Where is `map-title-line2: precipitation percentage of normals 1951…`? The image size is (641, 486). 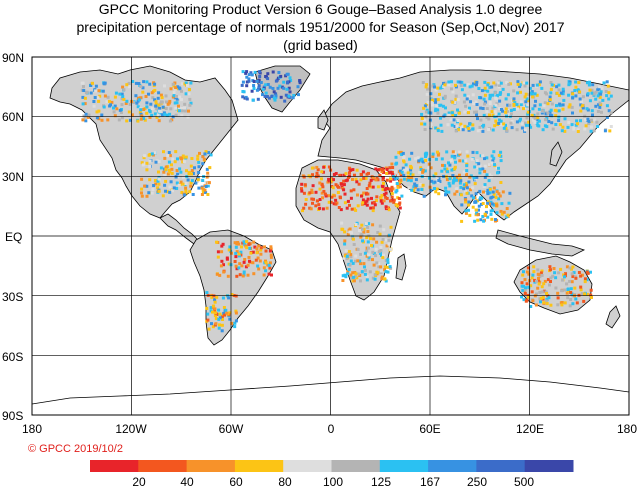
map-title-line2: precipitation percentage of normals 1951… is located at coordinates (320, 27).